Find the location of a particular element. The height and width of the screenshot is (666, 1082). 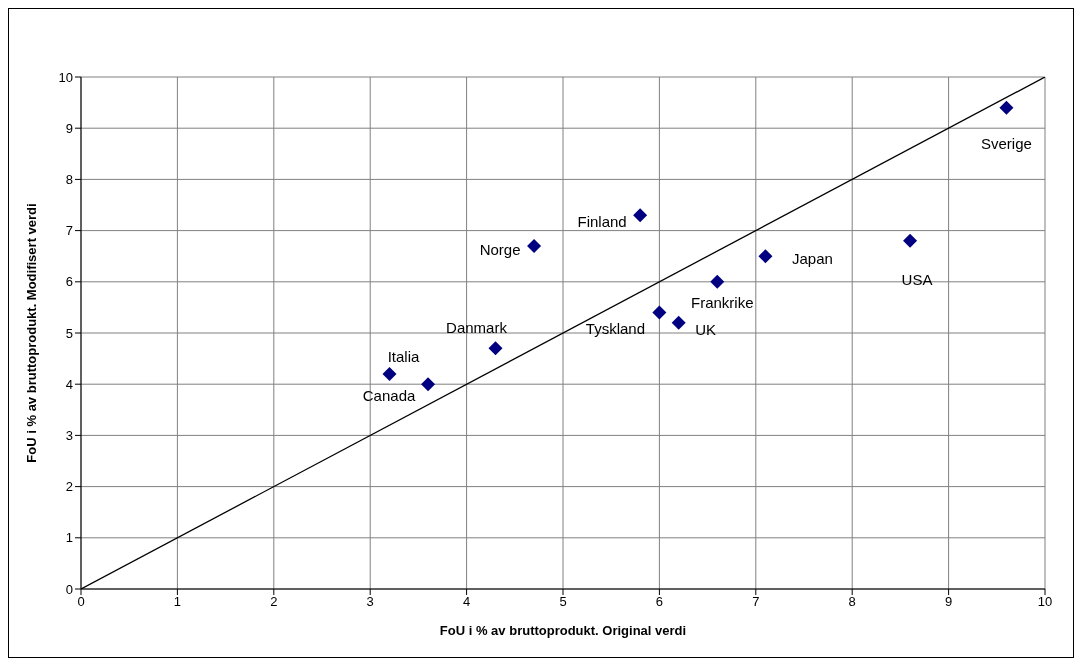

x-tick-label: 8 is located at coordinates (852, 602).